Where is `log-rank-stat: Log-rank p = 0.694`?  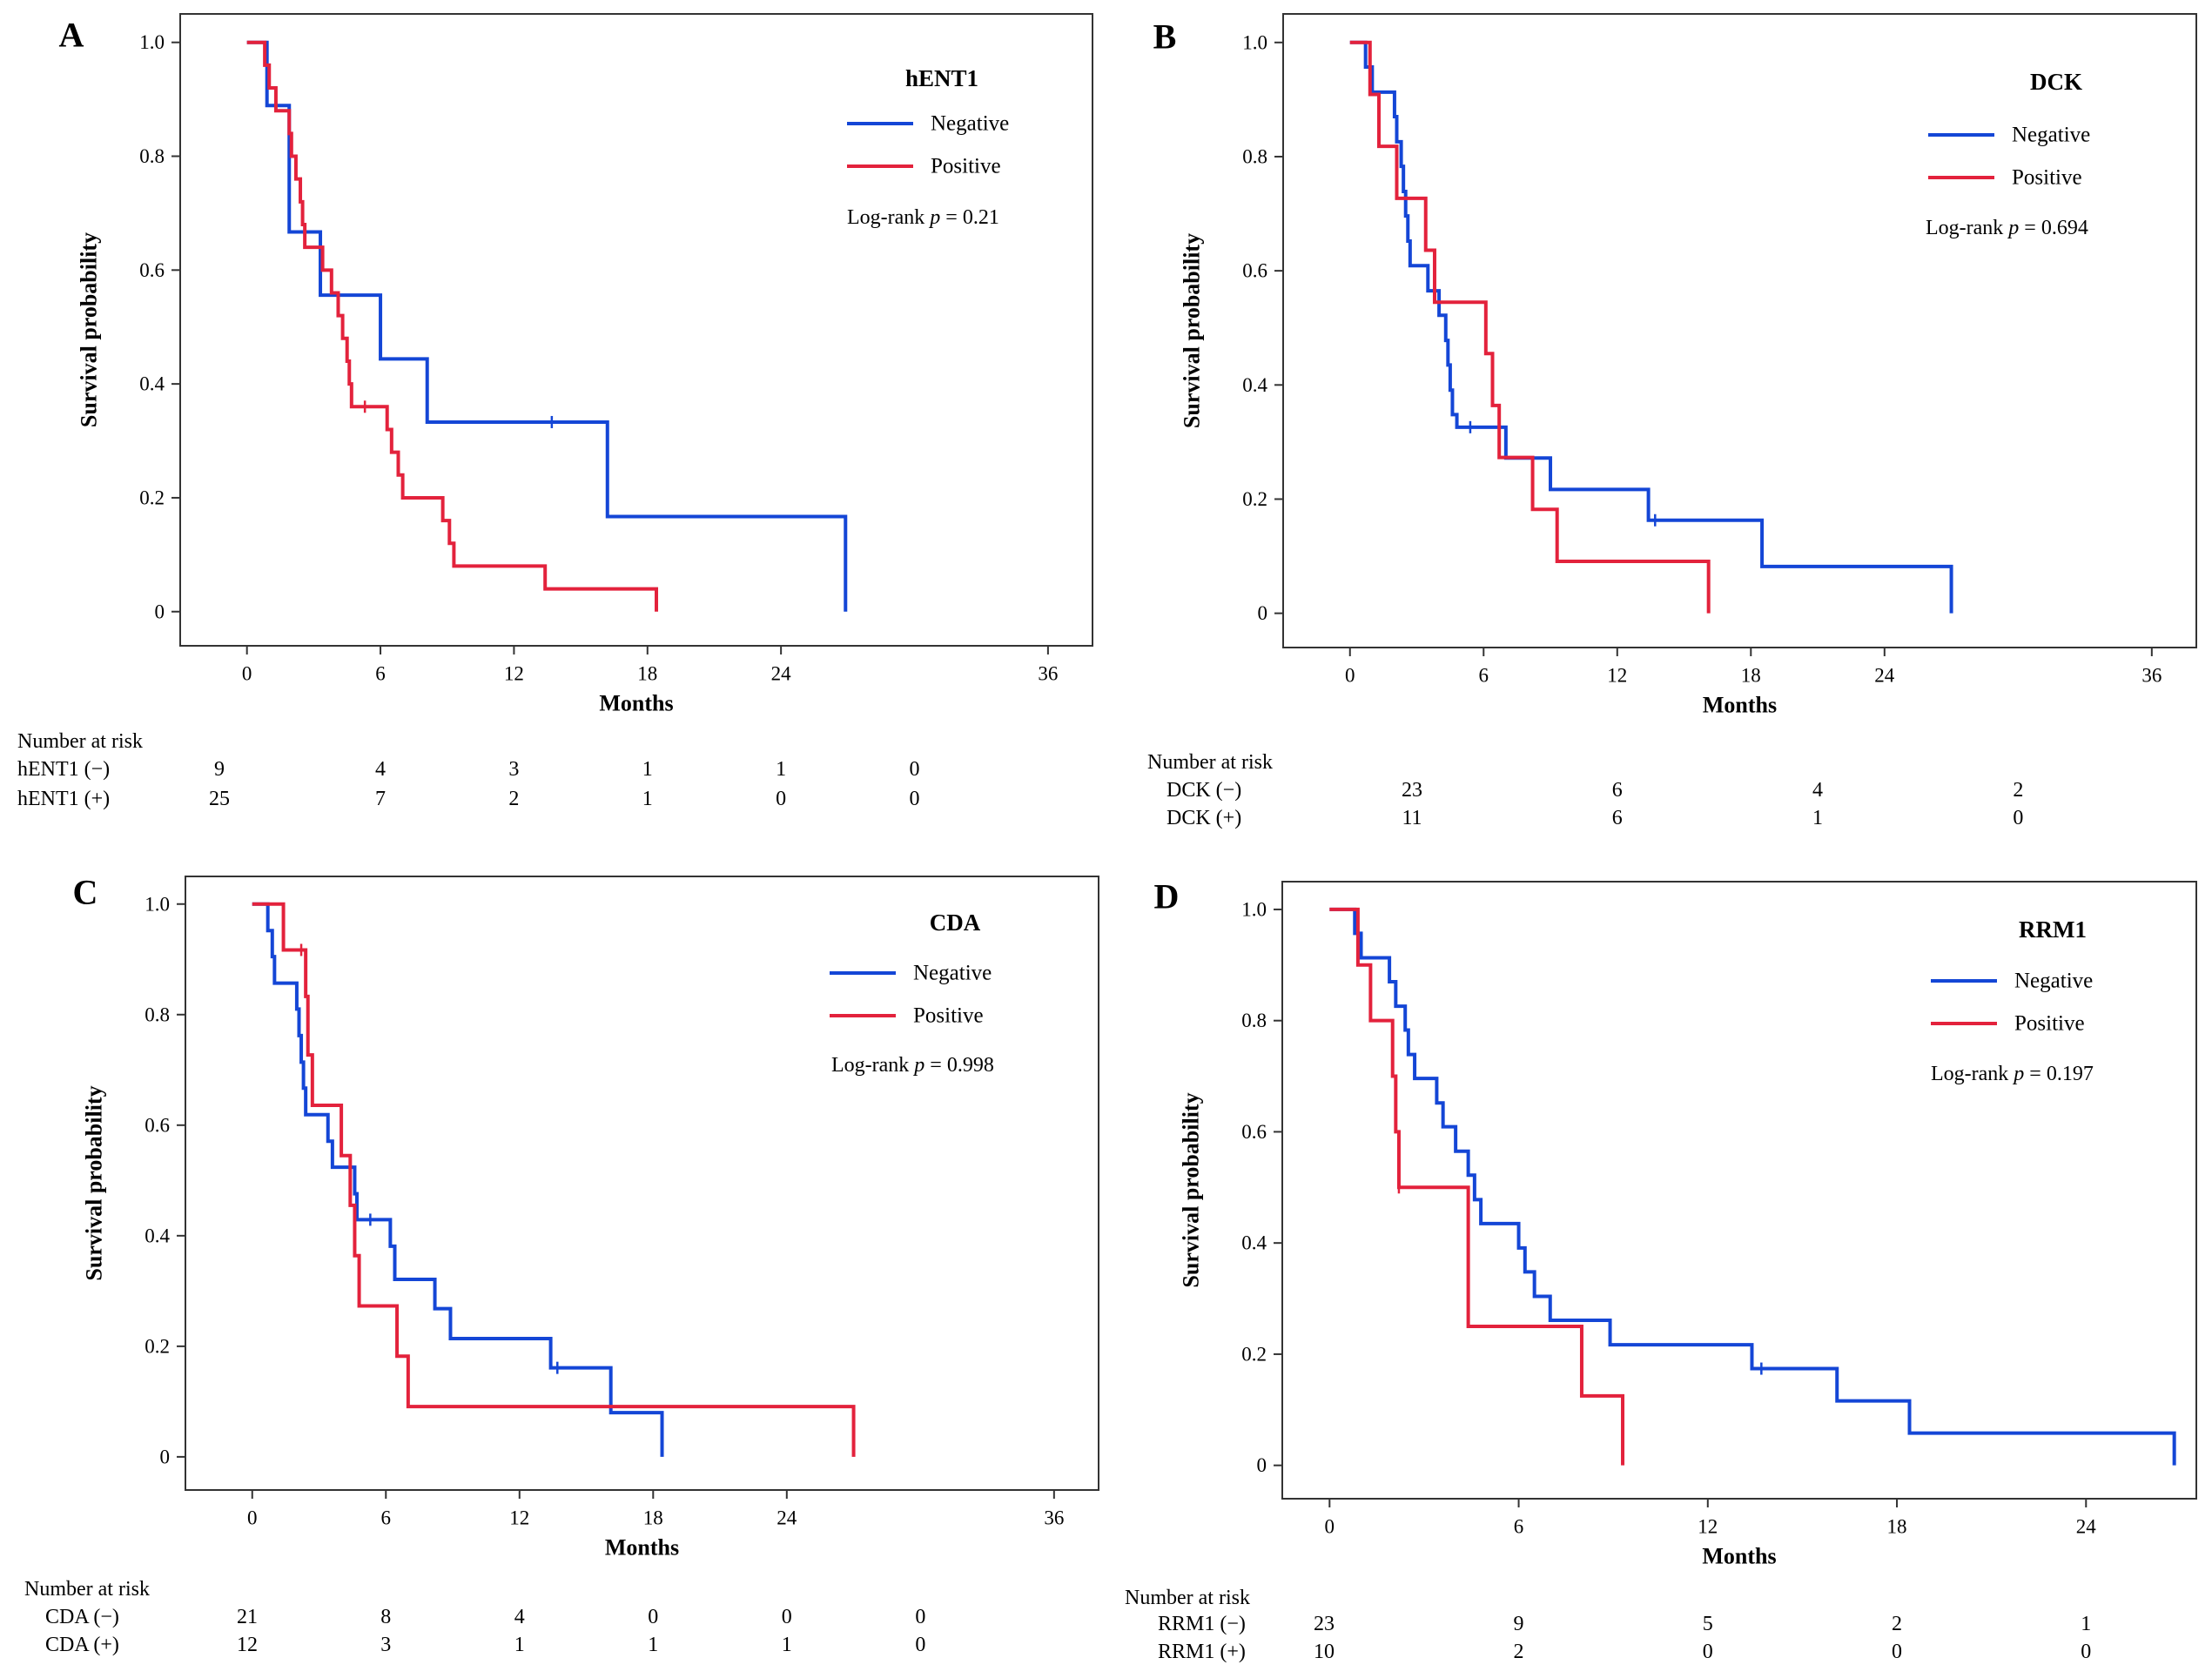 log-rank-stat: Log-rank p = 0.694 is located at coordinates (2007, 228).